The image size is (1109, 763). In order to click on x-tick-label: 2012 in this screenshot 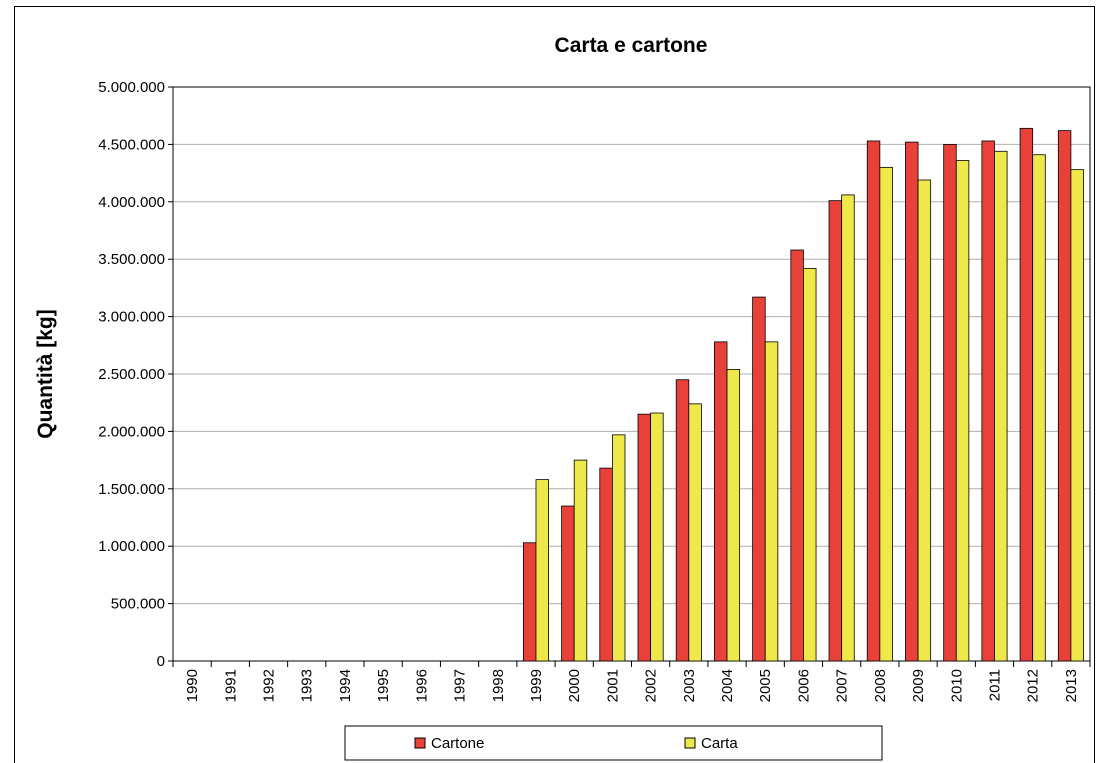, I will do `click(1033, 685)`.